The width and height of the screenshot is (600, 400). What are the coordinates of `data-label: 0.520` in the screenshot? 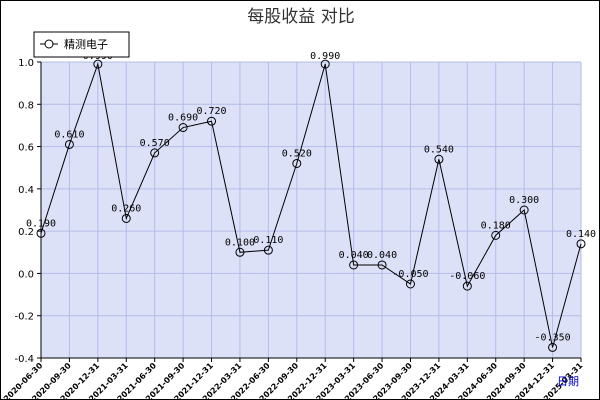 It's located at (297, 153).